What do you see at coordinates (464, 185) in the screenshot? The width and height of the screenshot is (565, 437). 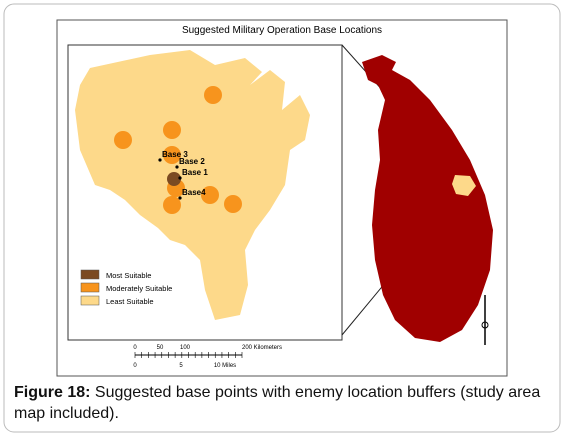 I see `study-area-highlight` at bounding box center [464, 185].